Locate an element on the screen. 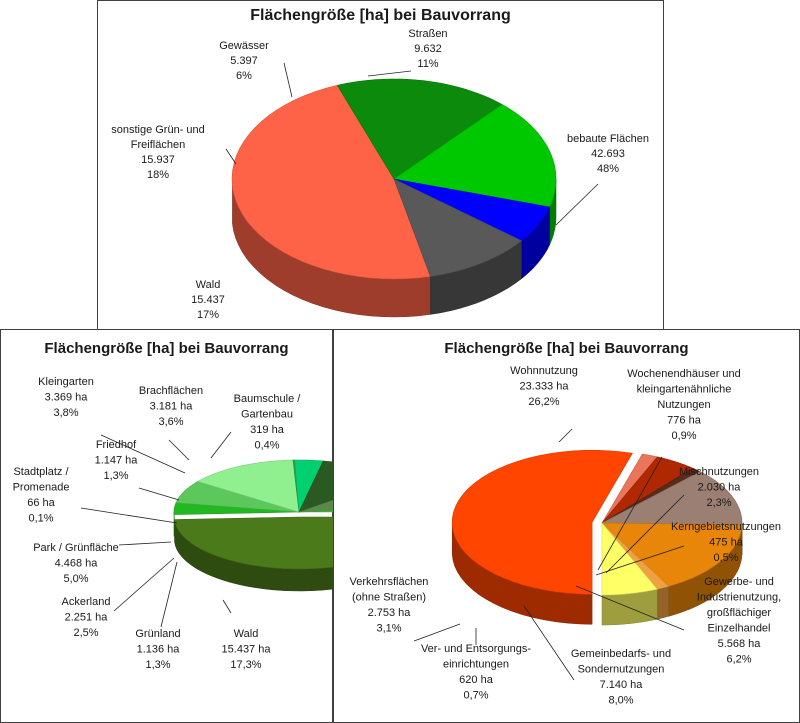  slice-label: Mischnutzungen 2.030 ha 2,3% is located at coordinates (719, 487).